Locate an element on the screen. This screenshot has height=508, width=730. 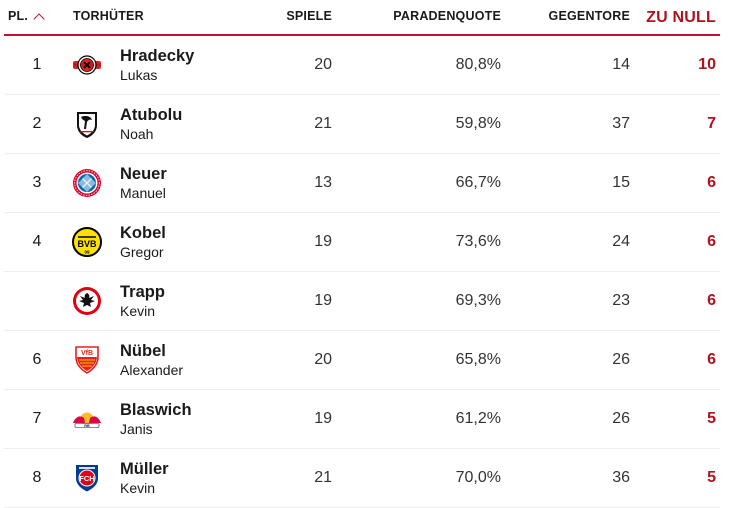
stuttgart-crest-icon: VfB is located at coordinates (87, 360).